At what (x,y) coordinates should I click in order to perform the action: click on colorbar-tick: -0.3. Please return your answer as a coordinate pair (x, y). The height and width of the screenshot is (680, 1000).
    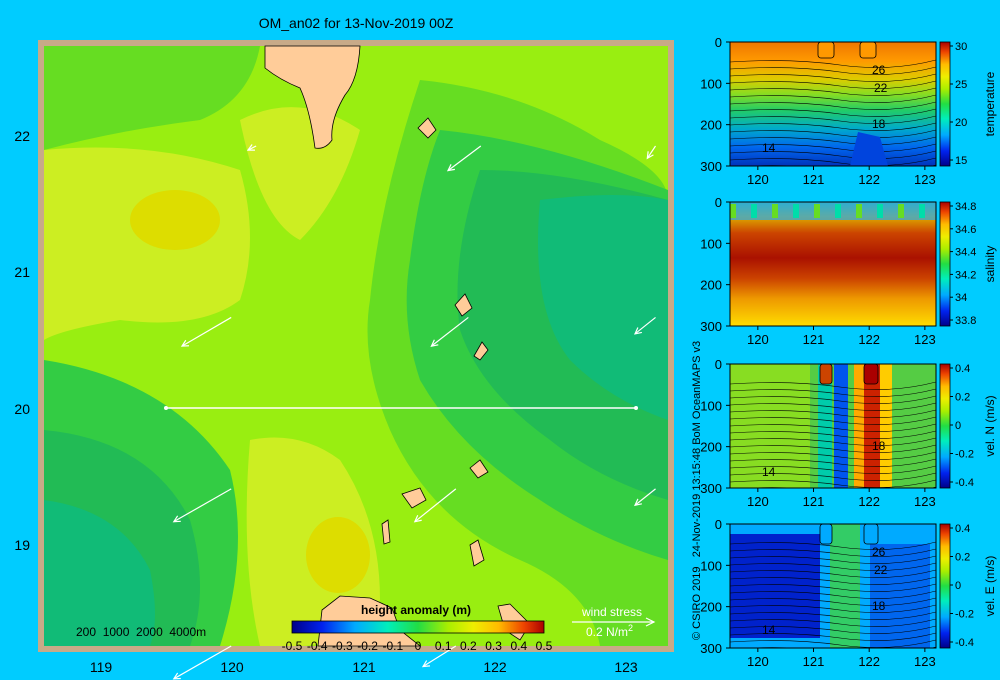
    Looking at the image, I should click on (342, 646).